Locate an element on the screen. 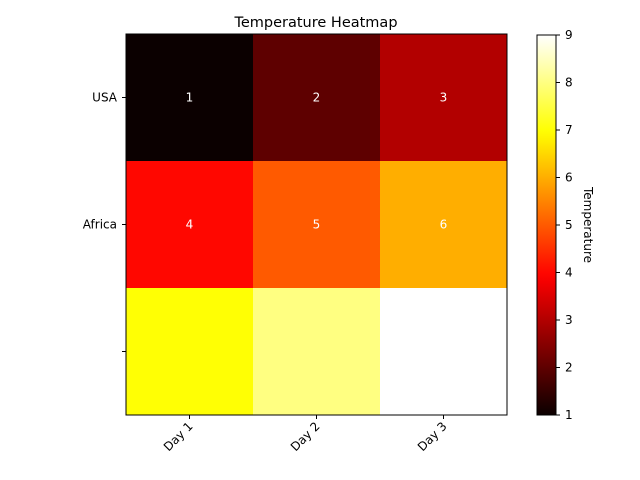 The image size is (640, 480). cell-value-label: 1 is located at coordinates (190, 98).